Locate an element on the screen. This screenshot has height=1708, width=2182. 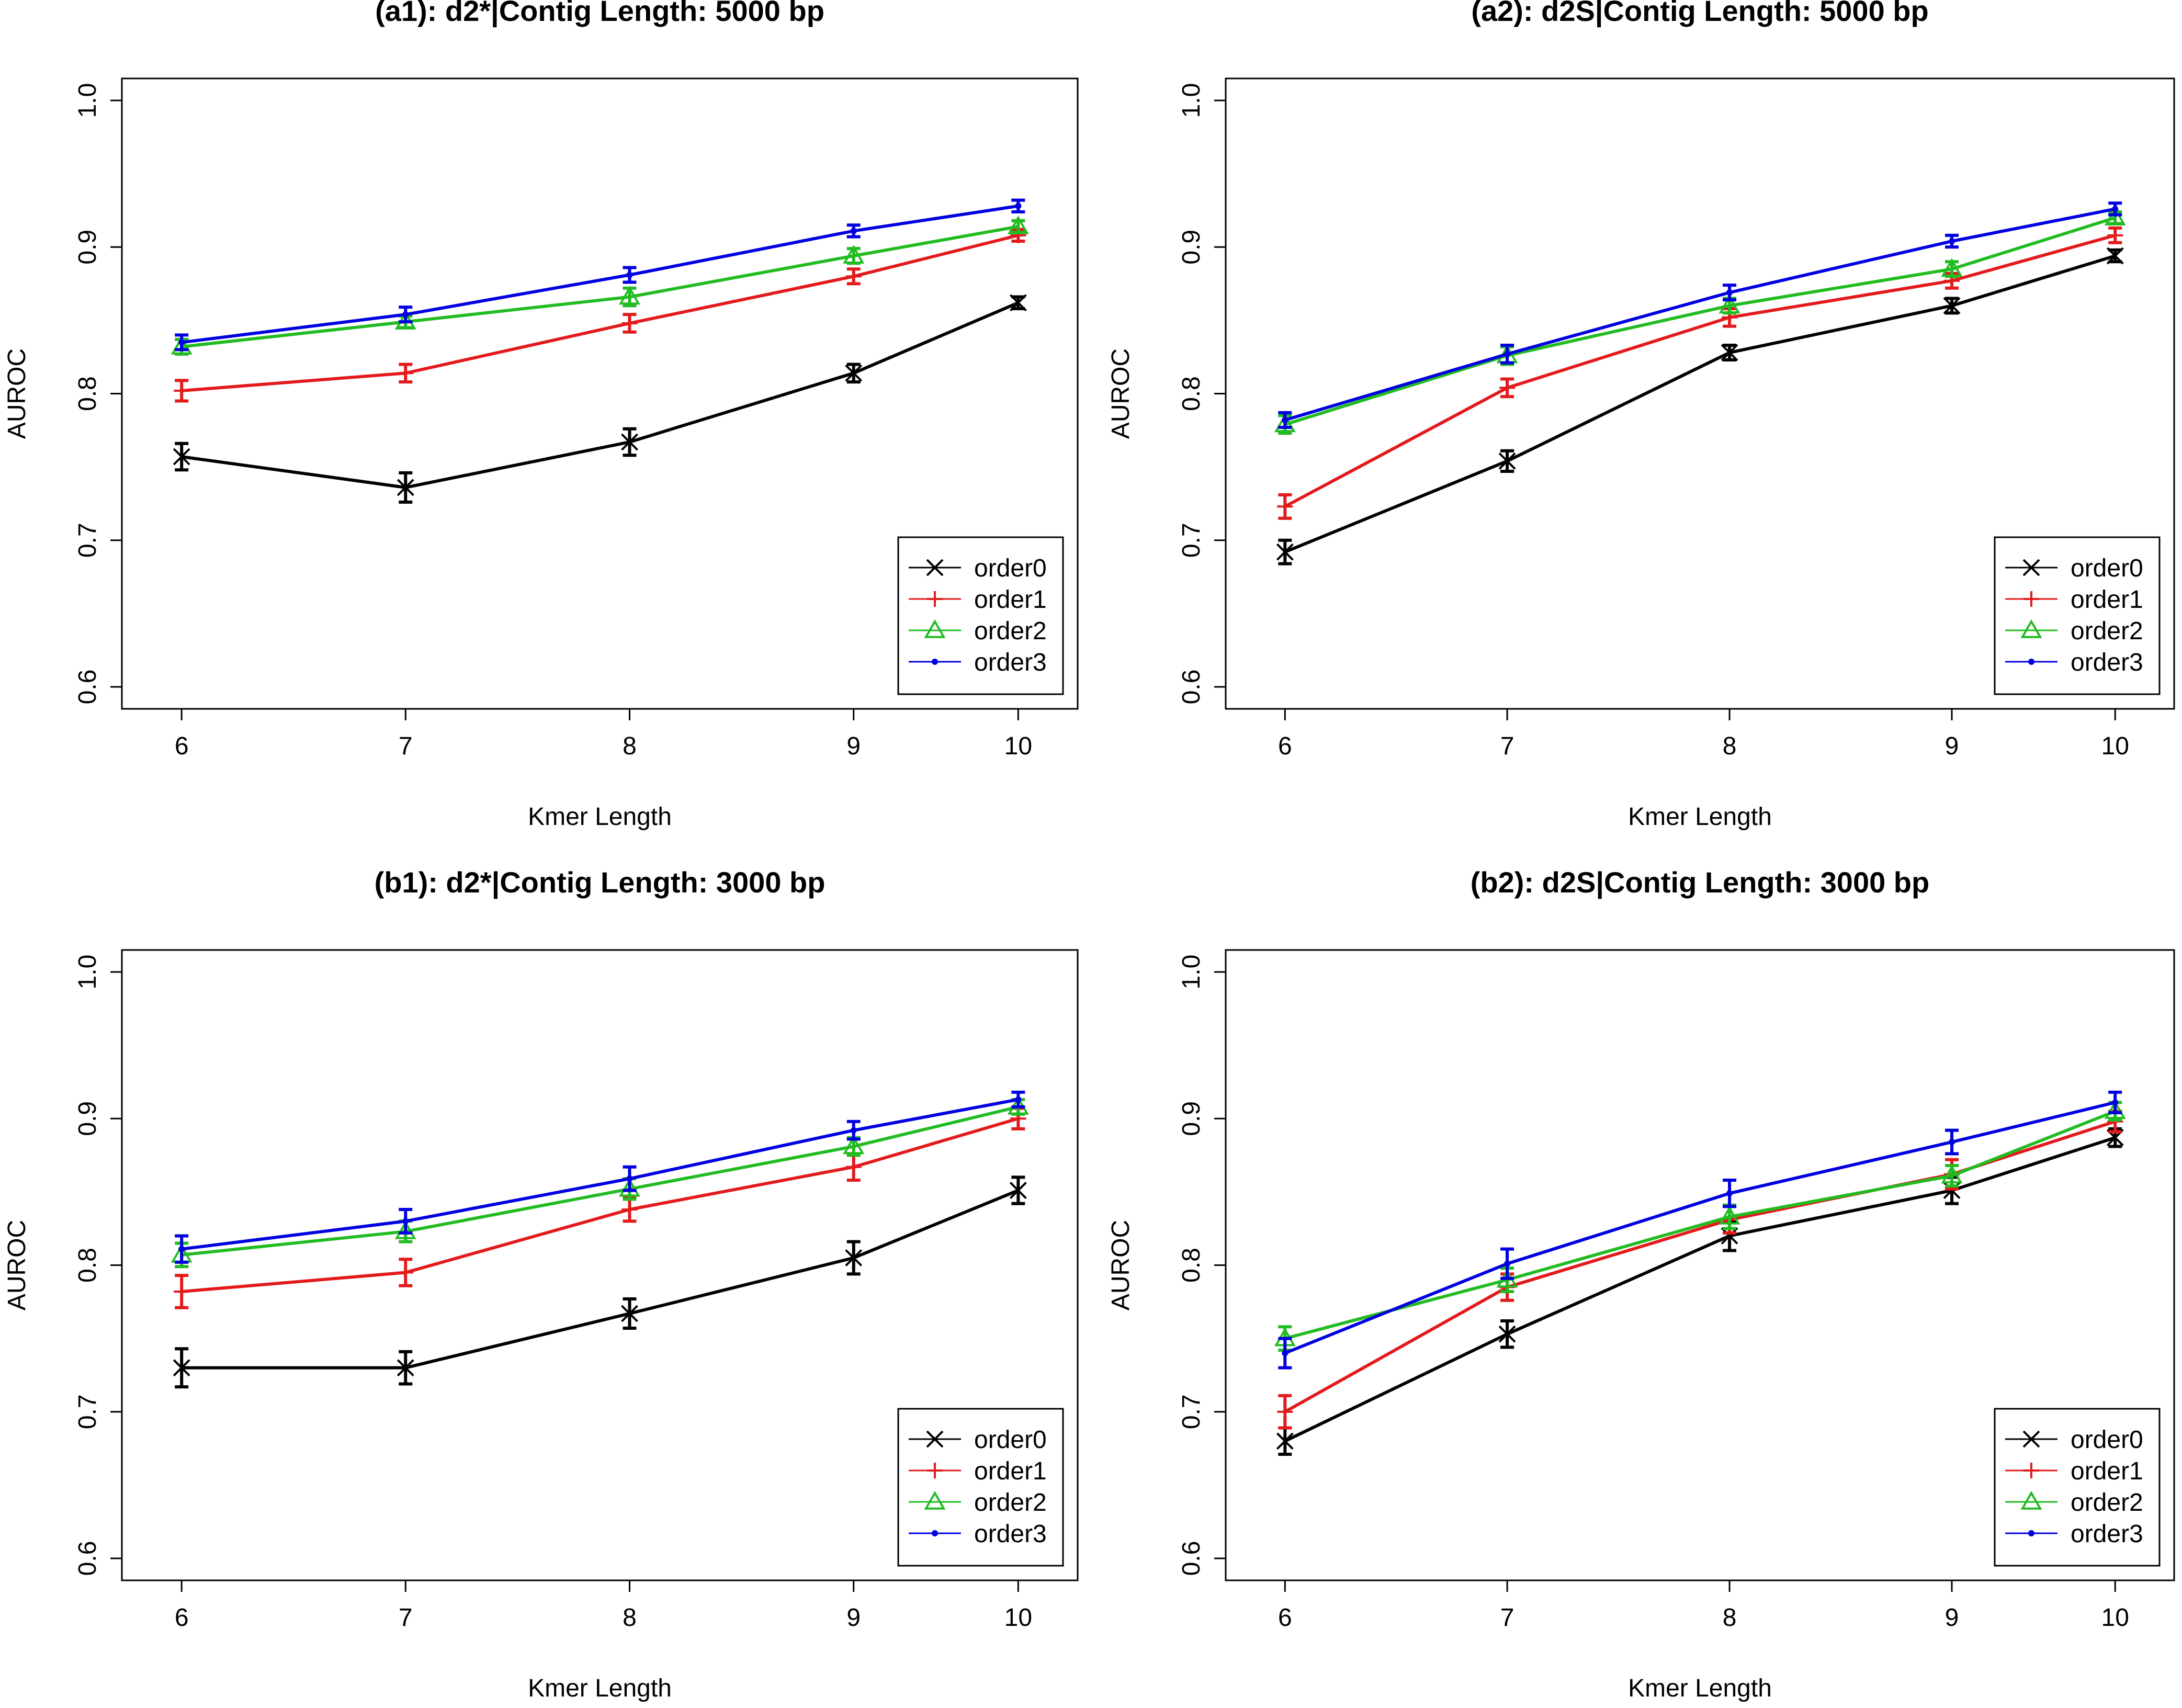
series-order3 is located at coordinates (1700, 315).